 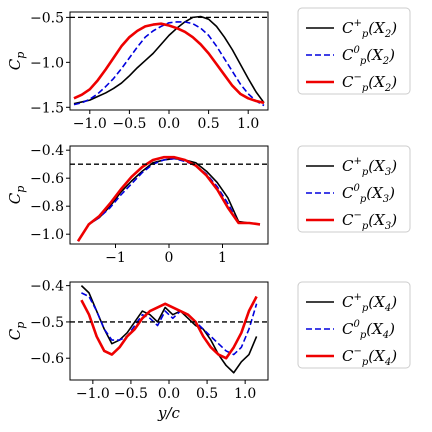 What do you see at coordinates (369, 167) in the screenshot?
I see `legend-entry-label: C+p(X3)` at bounding box center [369, 167].